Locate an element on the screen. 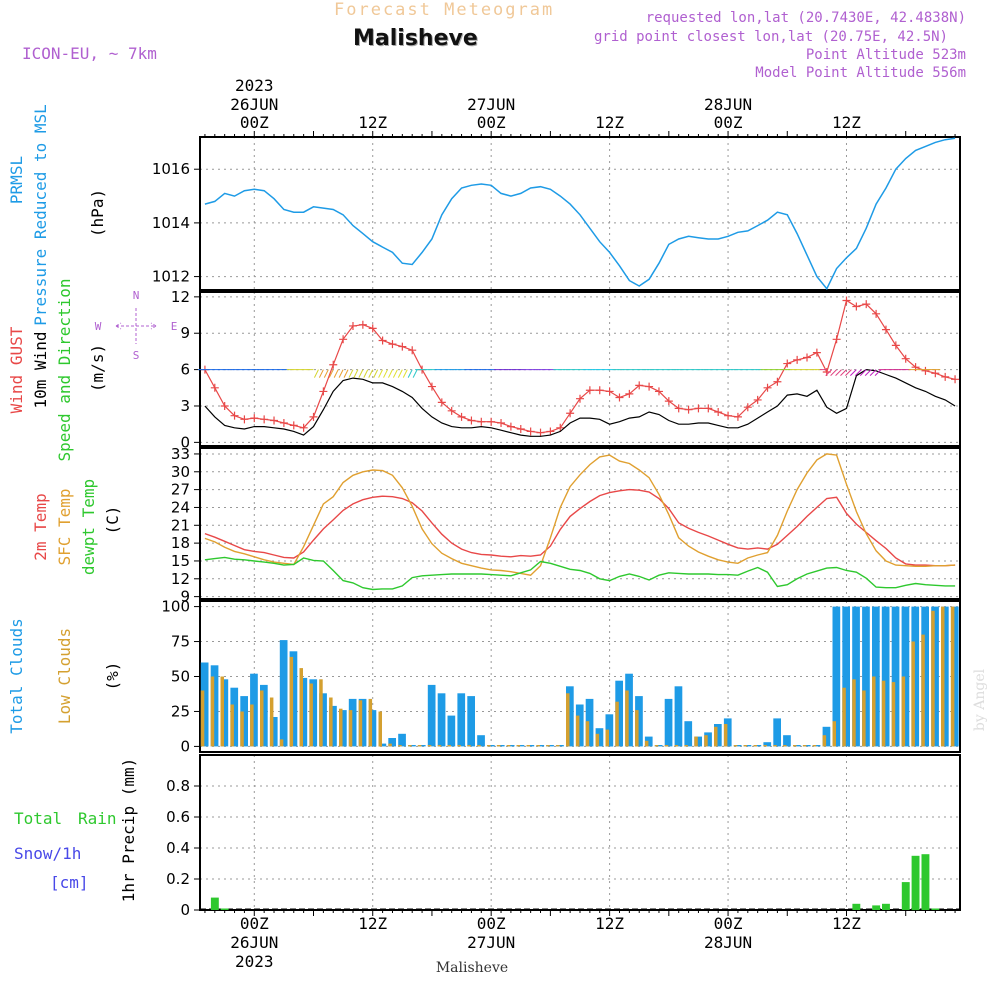  top-year-label: 2023 is located at coordinates (254, 85).